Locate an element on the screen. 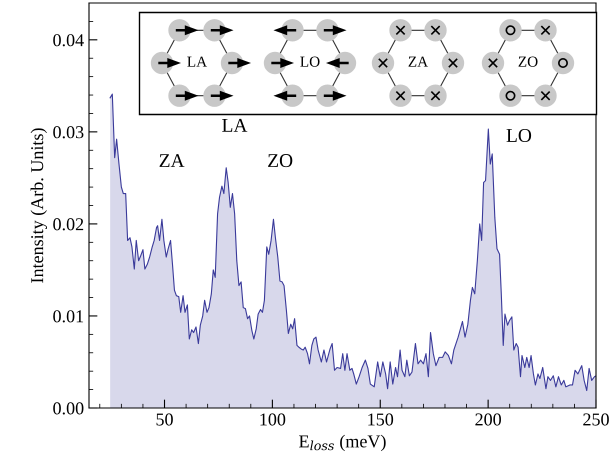 This screenshot has height=476, width=614. x-axis-title: E$_{loss}$ (meV) is located at coordinates (342, 443).